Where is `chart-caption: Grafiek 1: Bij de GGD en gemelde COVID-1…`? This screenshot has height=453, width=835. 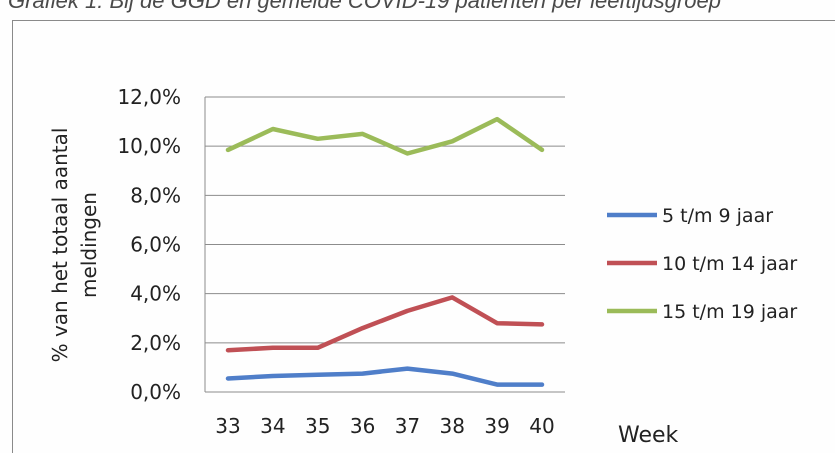
chart-caption: Grafiek 1: Bij de GGD en gemelde COVID-1… is located at coordinates (364, 6).